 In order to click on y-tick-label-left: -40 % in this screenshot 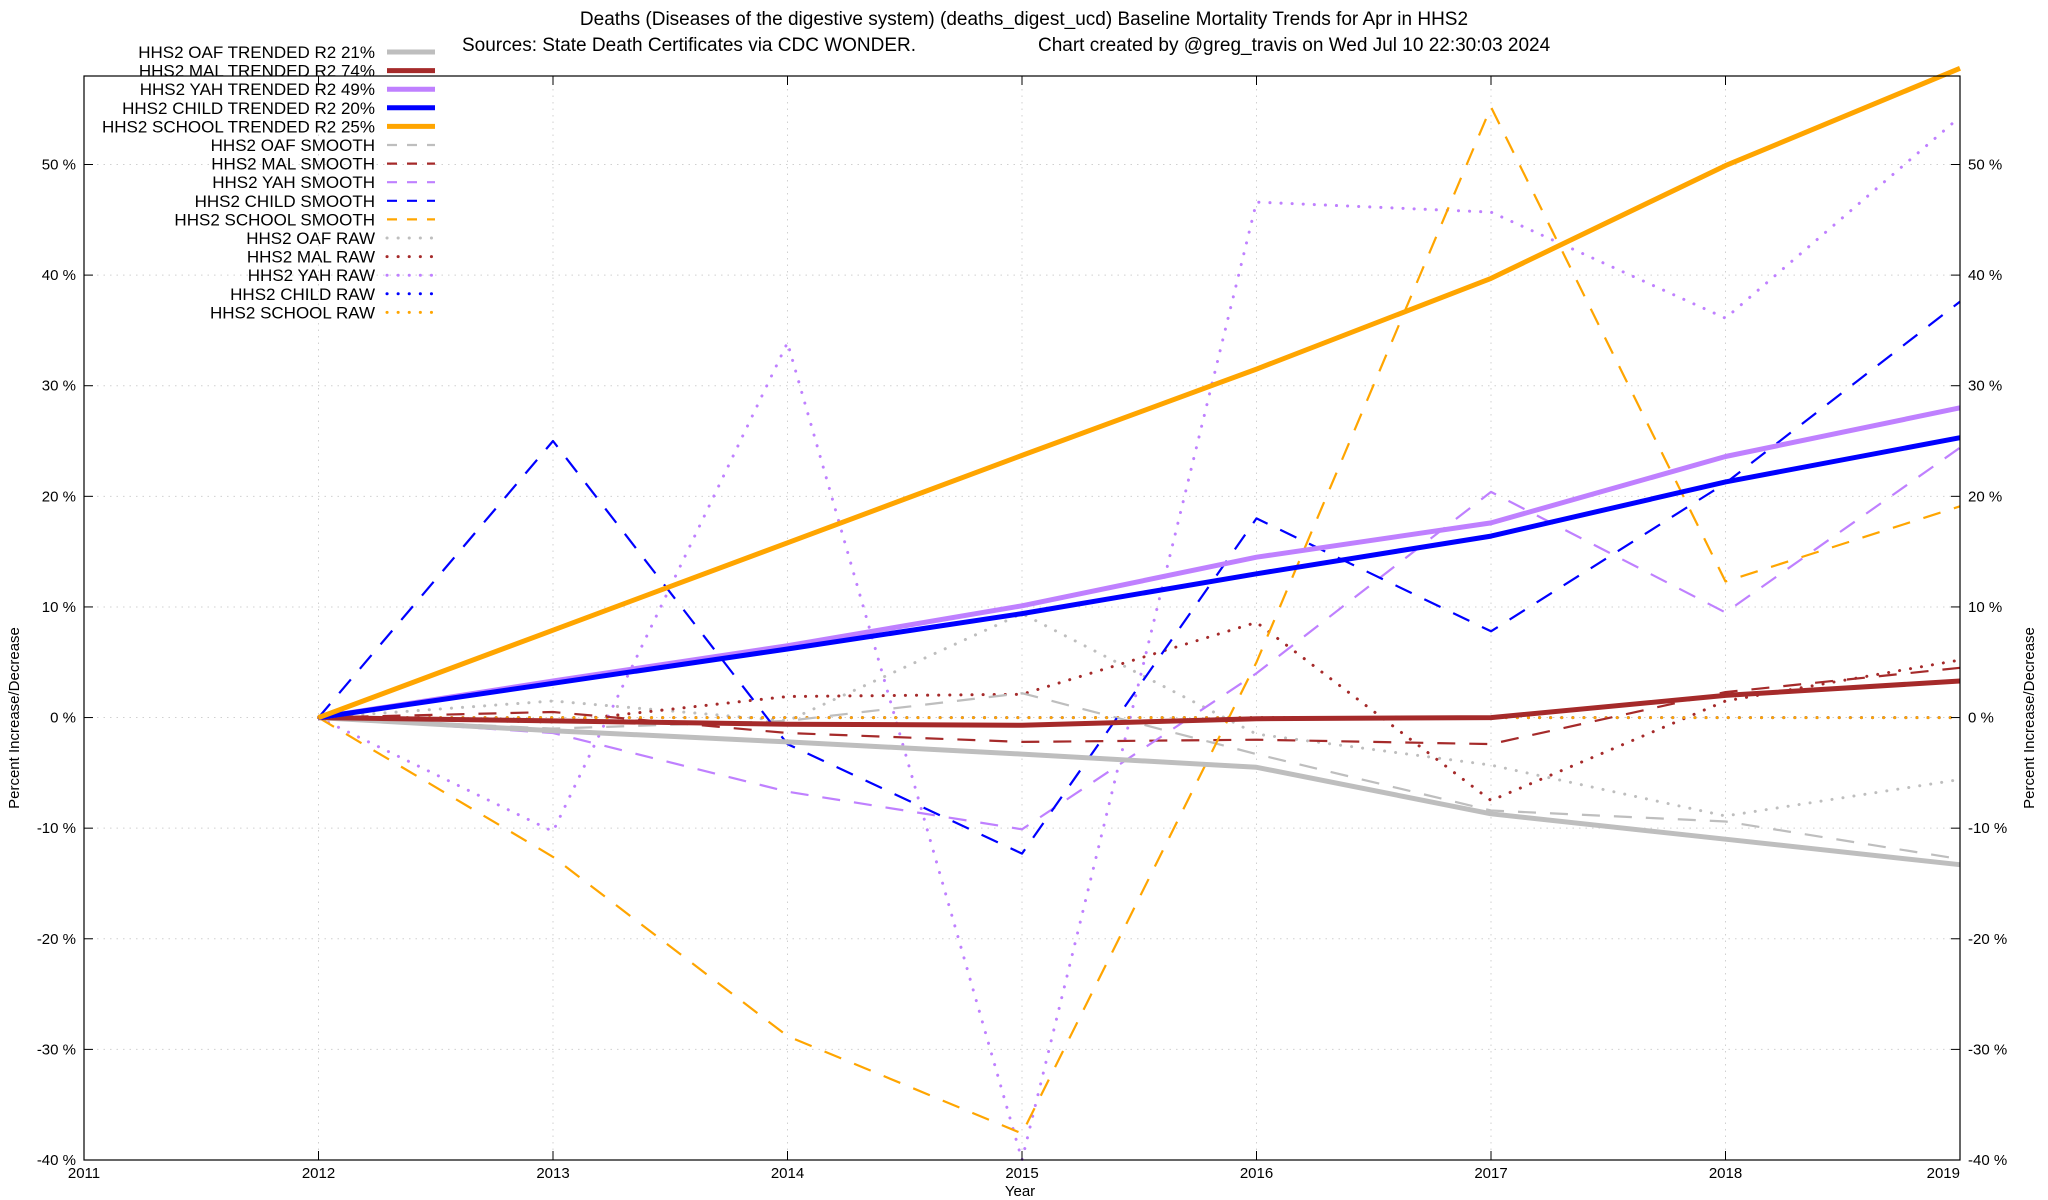, I will do `click(56, 1160)`.